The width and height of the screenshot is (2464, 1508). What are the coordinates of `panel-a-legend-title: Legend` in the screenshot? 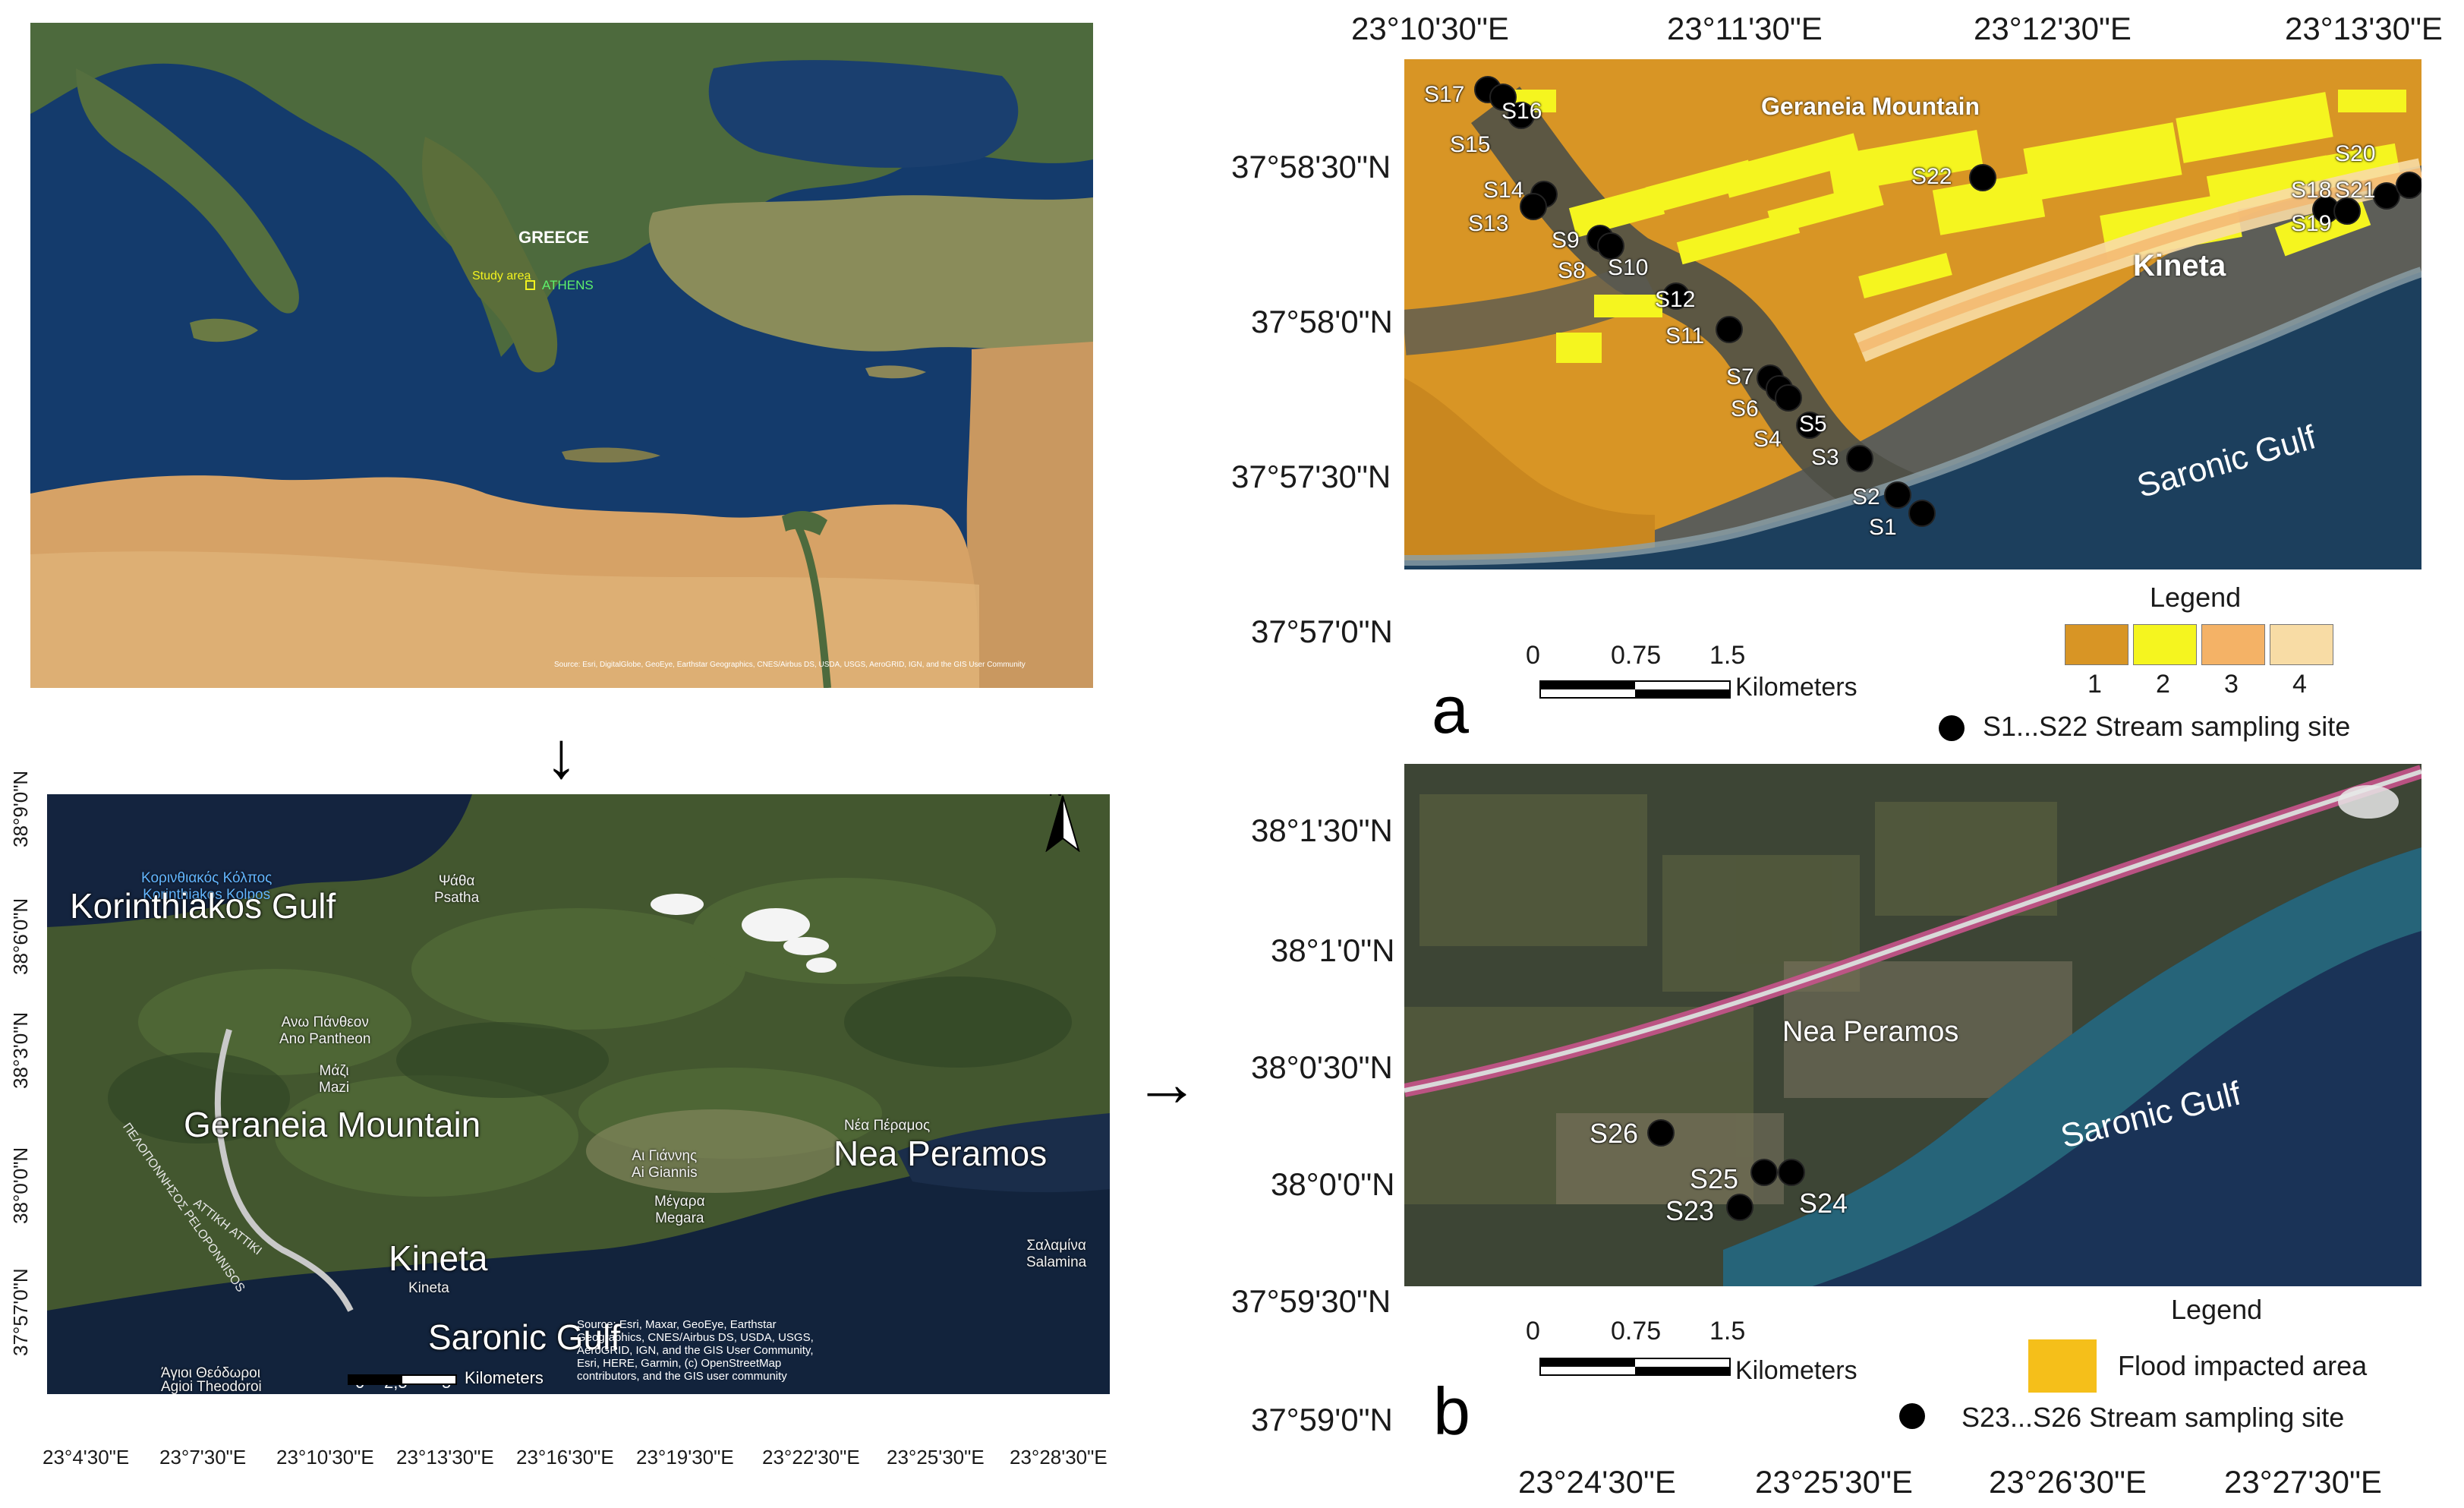 It's located at (2196, 597).